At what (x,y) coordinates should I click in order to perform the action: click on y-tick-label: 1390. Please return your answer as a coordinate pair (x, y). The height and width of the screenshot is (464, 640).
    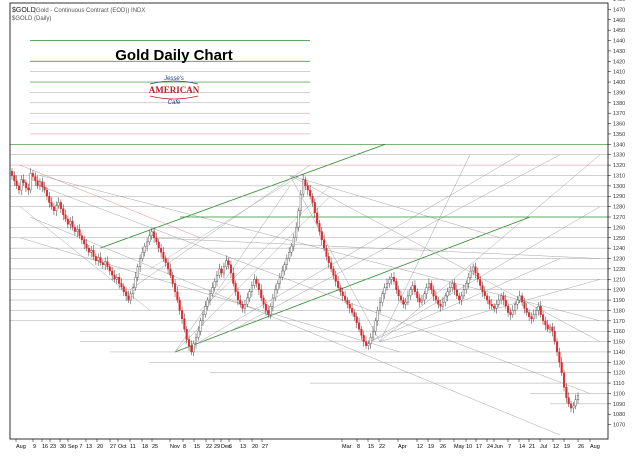
    Looking at the image, I should click on (619, 93).